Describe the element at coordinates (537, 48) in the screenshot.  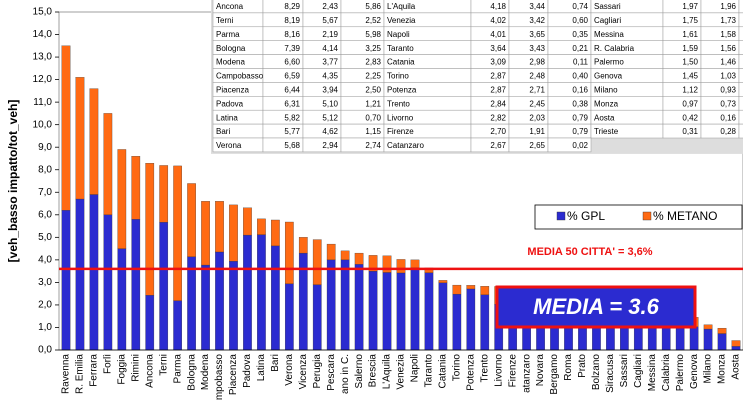
I see `table-cell-text: 3,43` at that location.